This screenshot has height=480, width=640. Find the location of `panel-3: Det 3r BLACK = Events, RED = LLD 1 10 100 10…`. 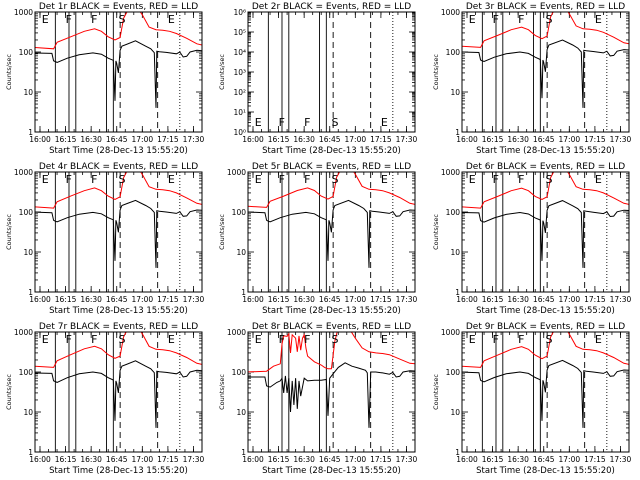

panel-3: Det 3r BLACK = Events, RED = LLD 1 10 100 10… is located at coordinates (532, 79).